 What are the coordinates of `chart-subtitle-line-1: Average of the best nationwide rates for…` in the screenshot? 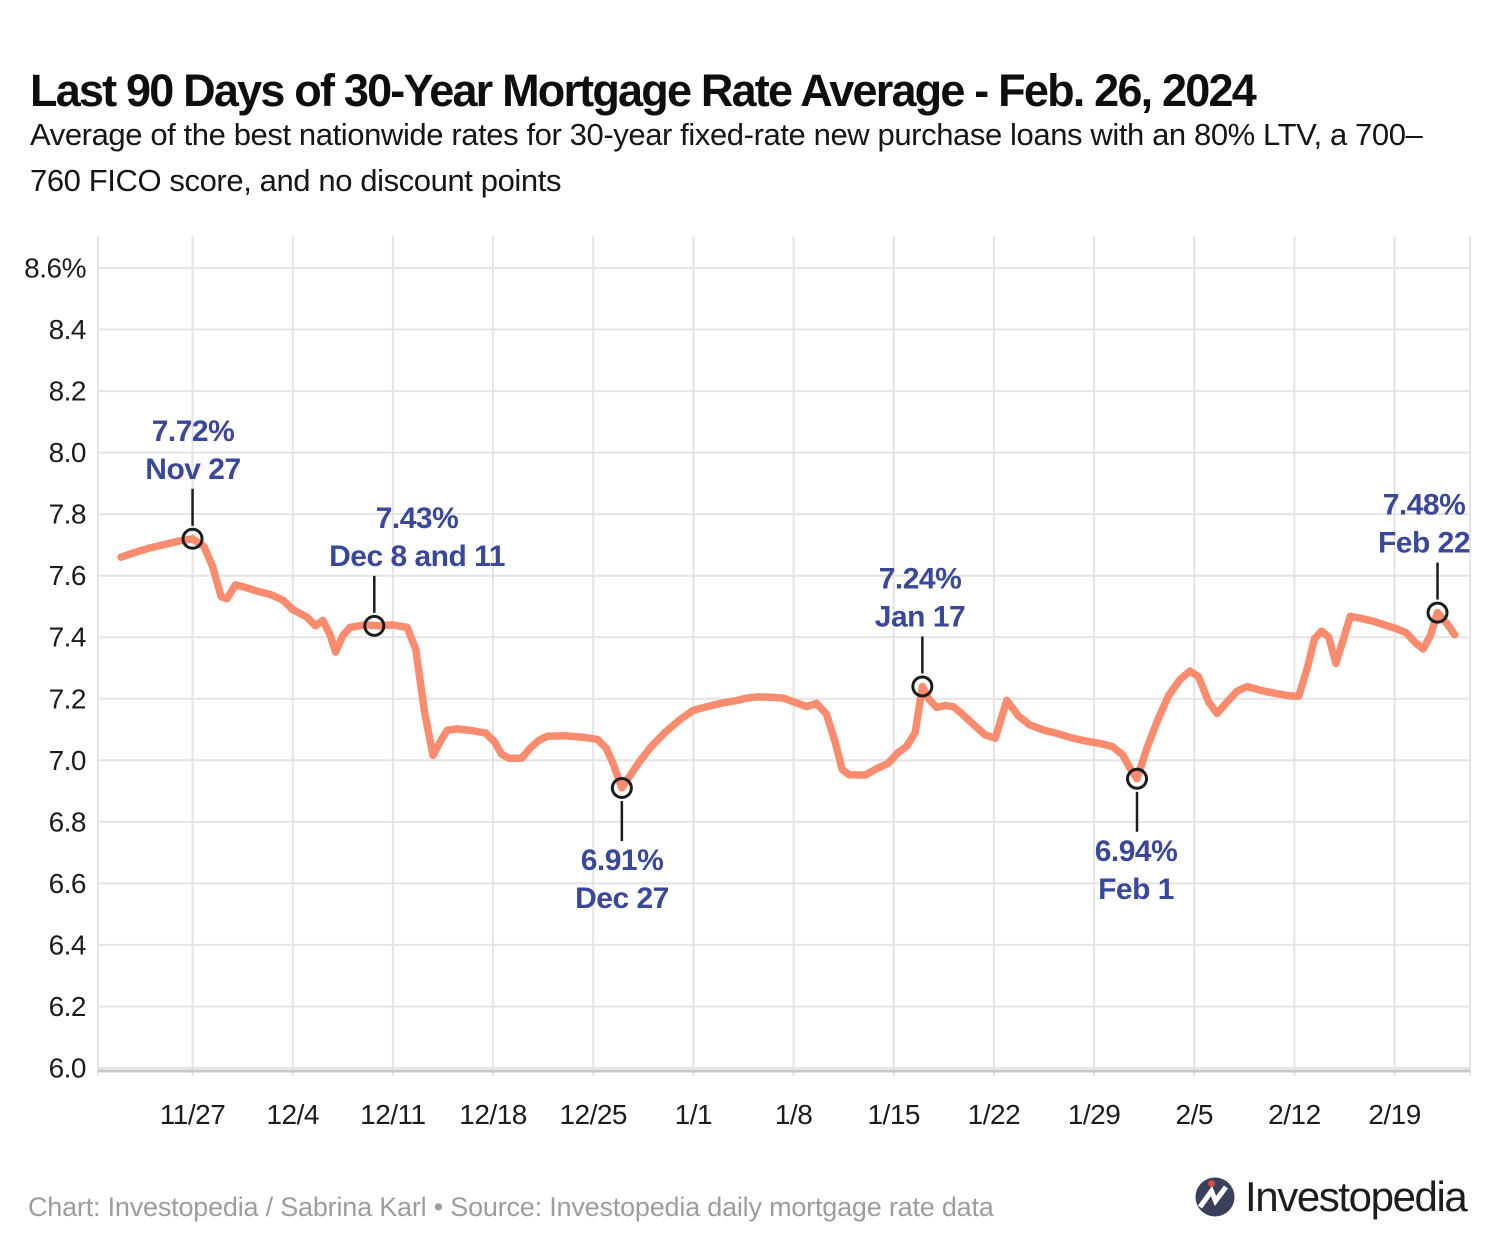 It's located at (726, 134).